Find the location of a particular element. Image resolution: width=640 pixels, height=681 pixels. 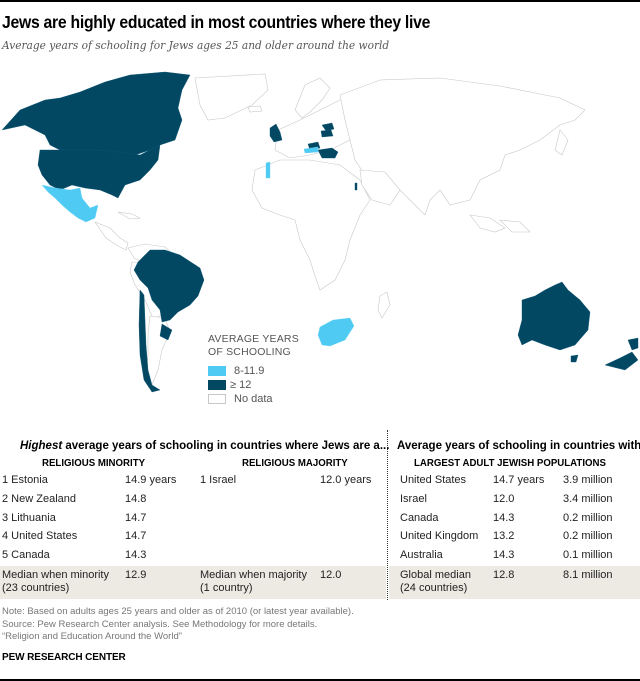

bottom-rule is located at coordinates (320, 680).